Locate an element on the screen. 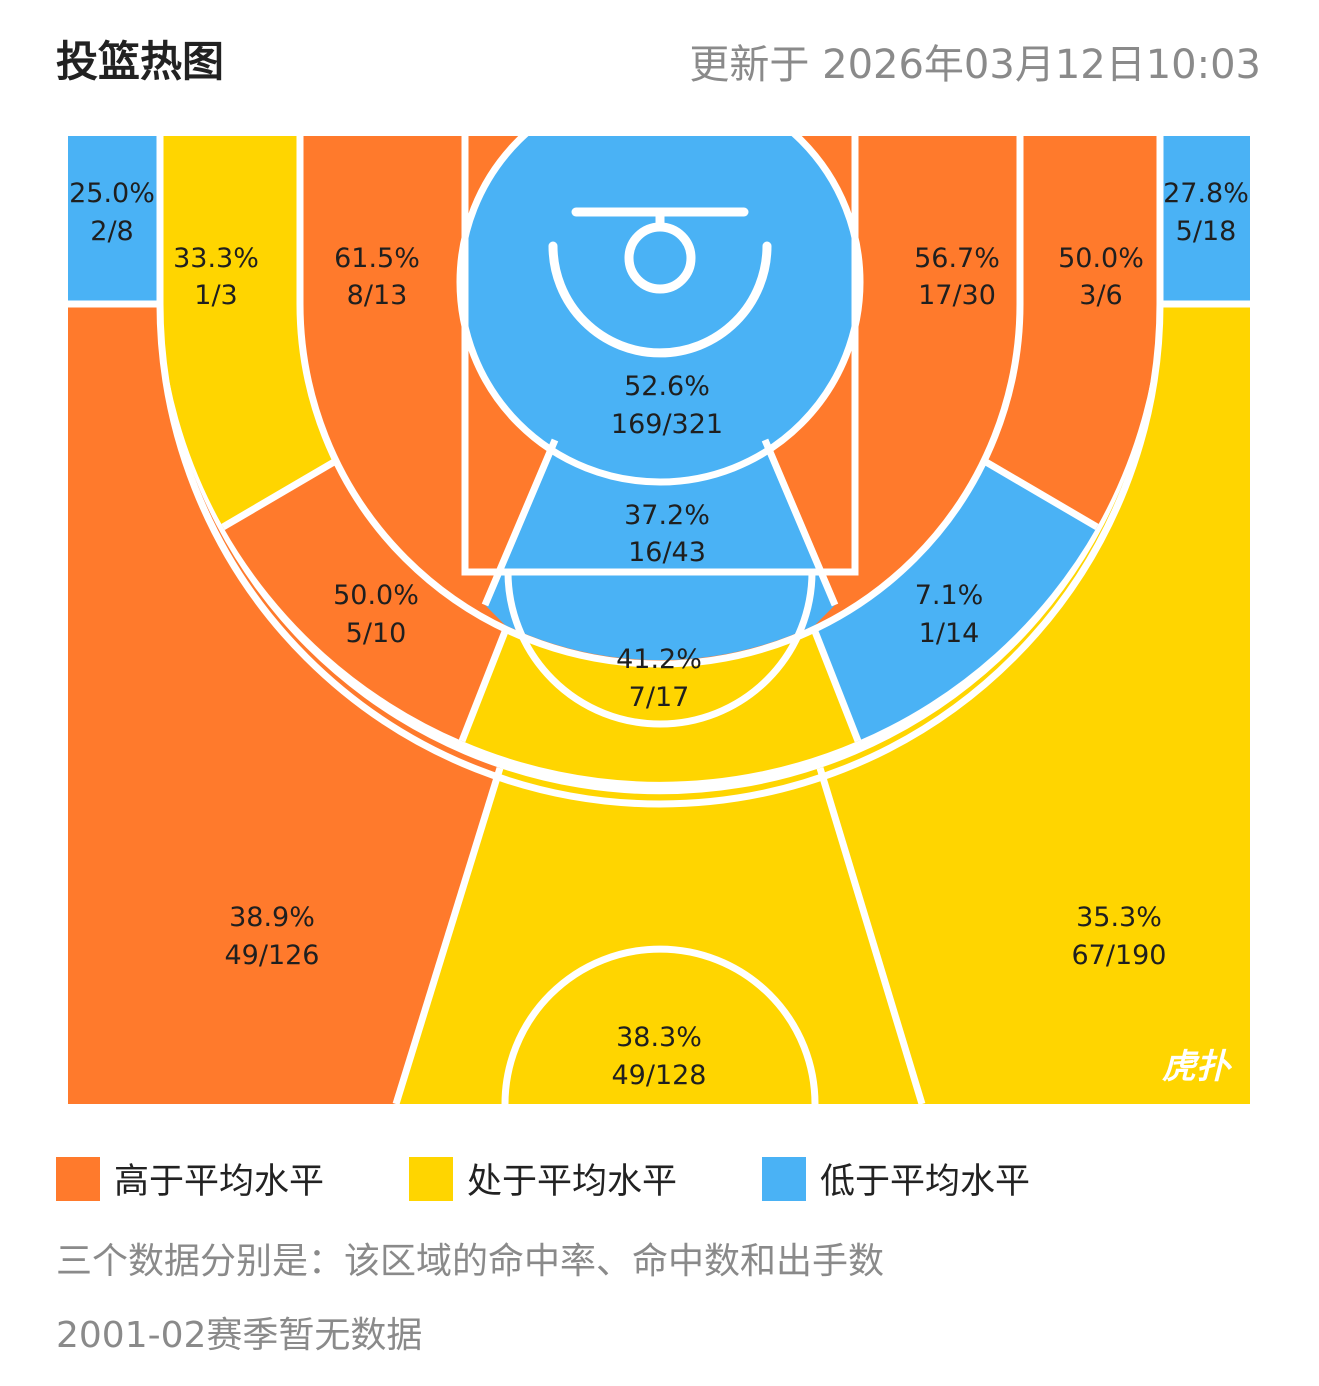  zone-count-top-3: 49/128 is located at coordinates (659, 1075).